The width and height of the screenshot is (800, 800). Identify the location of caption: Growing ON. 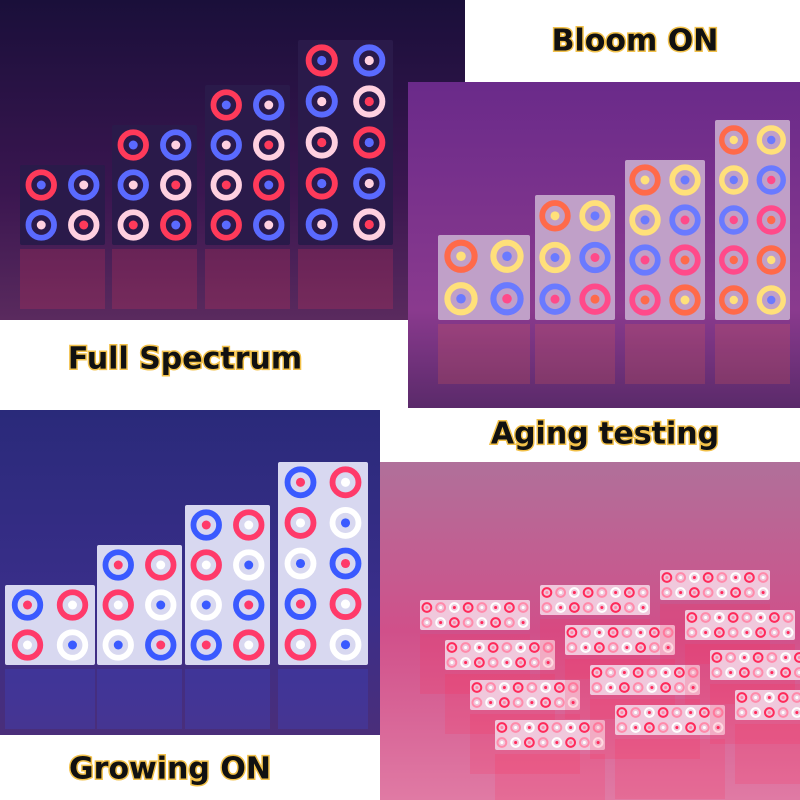
(170, 769).